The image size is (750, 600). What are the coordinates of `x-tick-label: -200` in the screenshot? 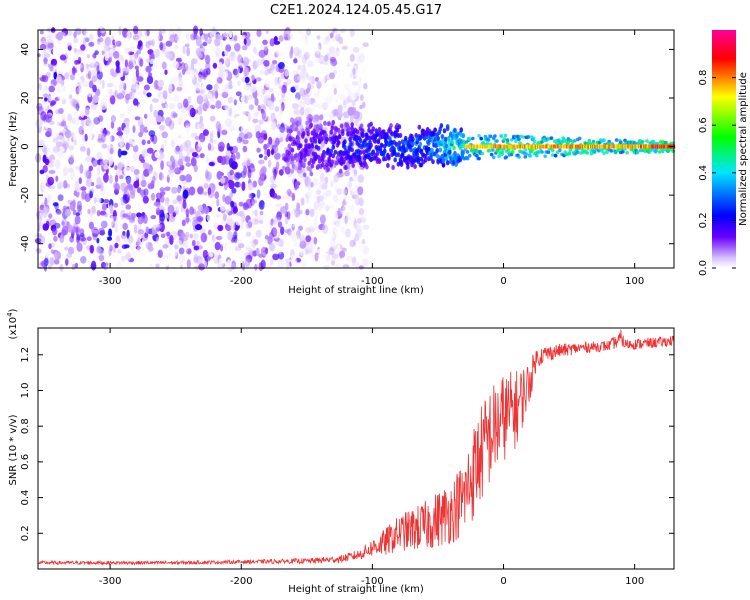 It's located at (241, 581).